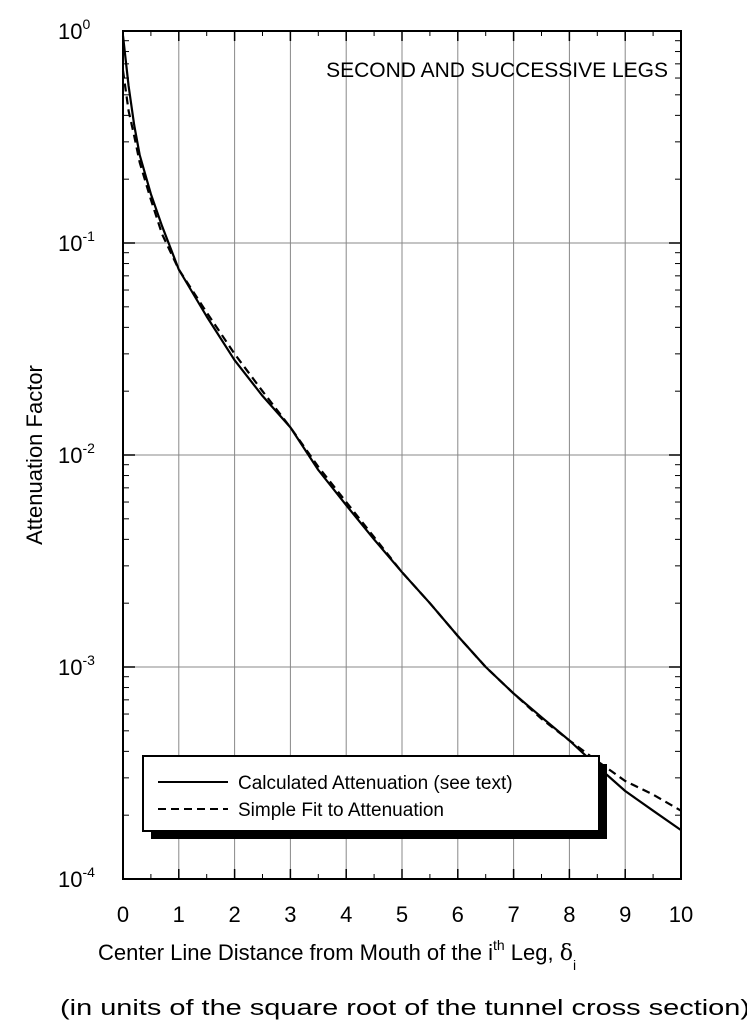 The image size is (747, 1032). What do you see at coordinates (566, 953) in the screenshot?
I see `x-axis-title-symbol: δ` at bounding box center [566, 953].